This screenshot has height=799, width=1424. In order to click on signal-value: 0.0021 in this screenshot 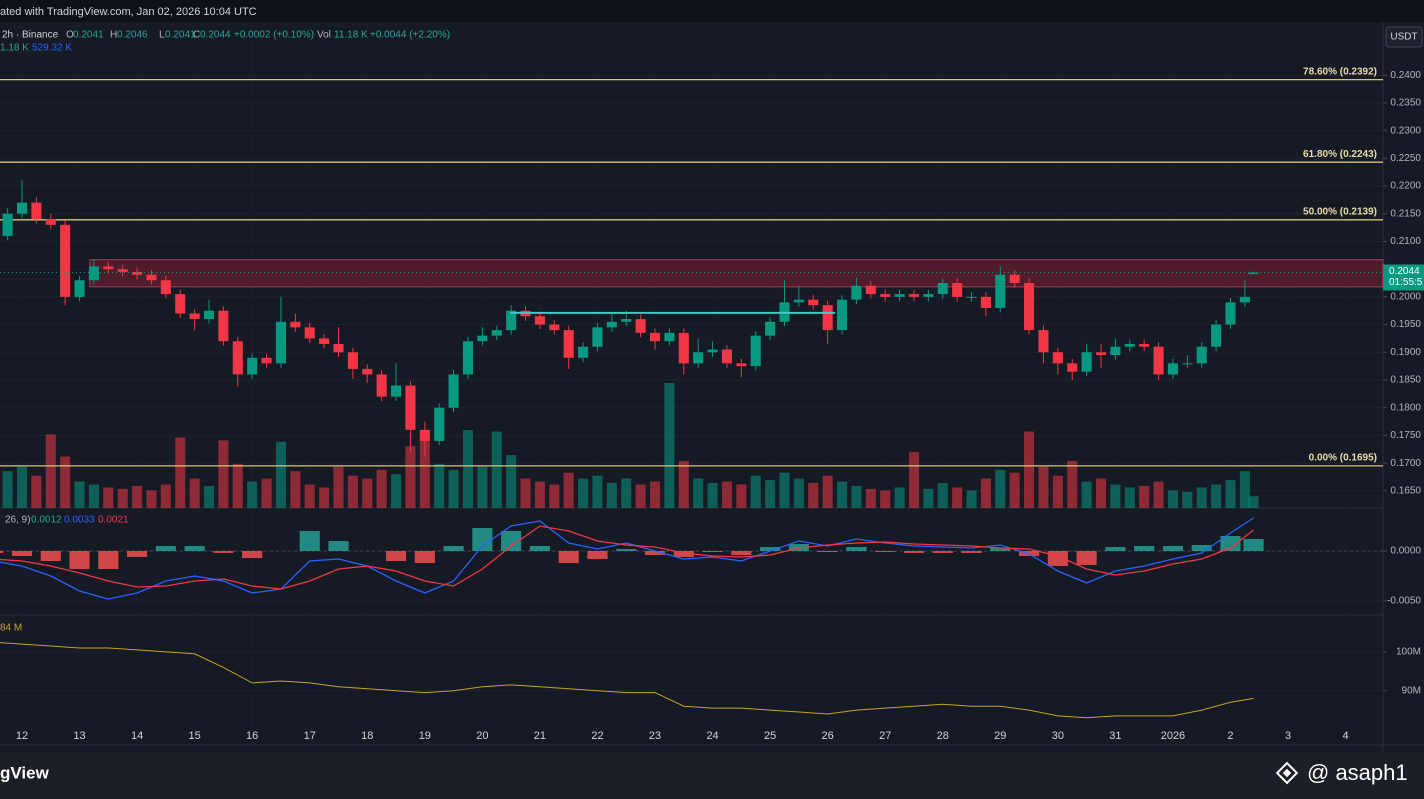, I will do `click(113, 520)`.